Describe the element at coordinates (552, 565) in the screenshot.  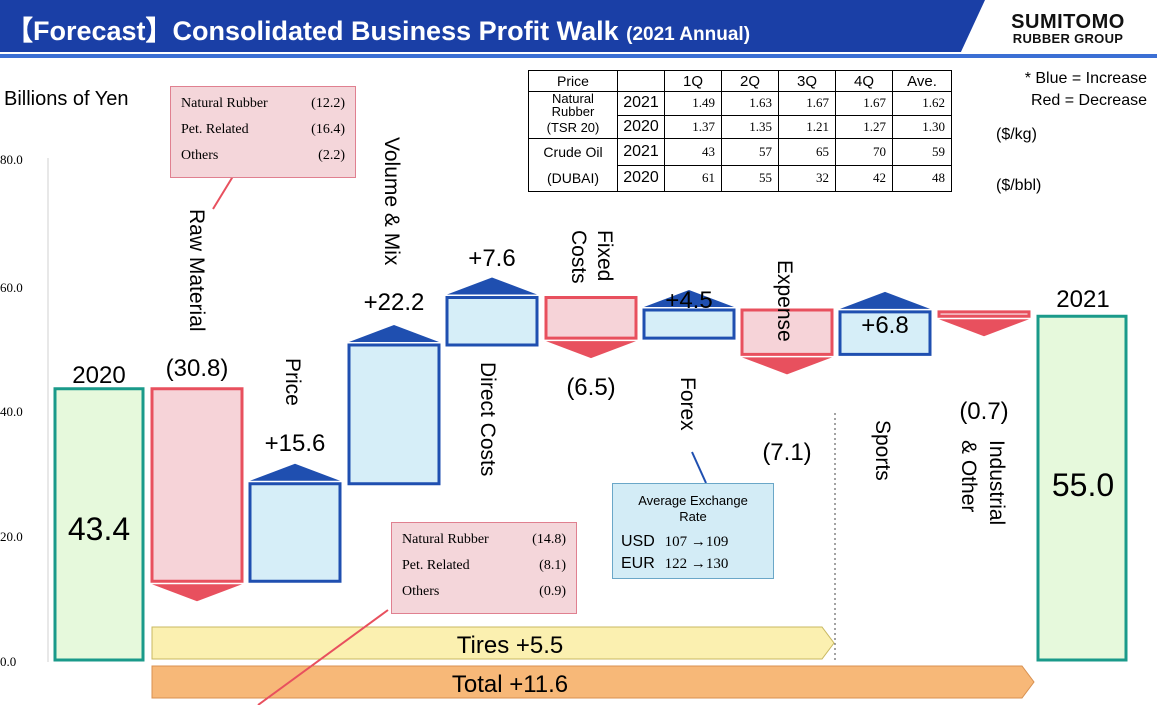
I see `callout-value: (8.1)` at that location.